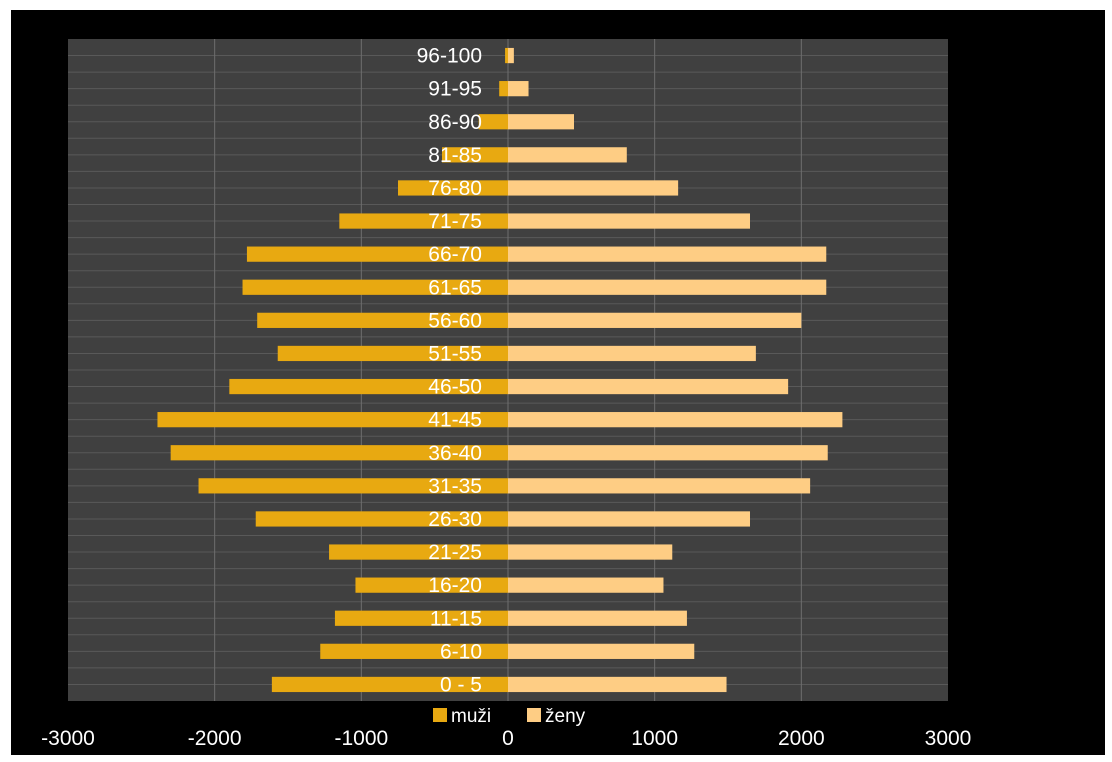 The width and height of the screenshot is (1112, 762). What do you see at coordinates (534, 715) in the screenshot?
I see `legend-swatch-zeny` at bounding box center [534, 715].